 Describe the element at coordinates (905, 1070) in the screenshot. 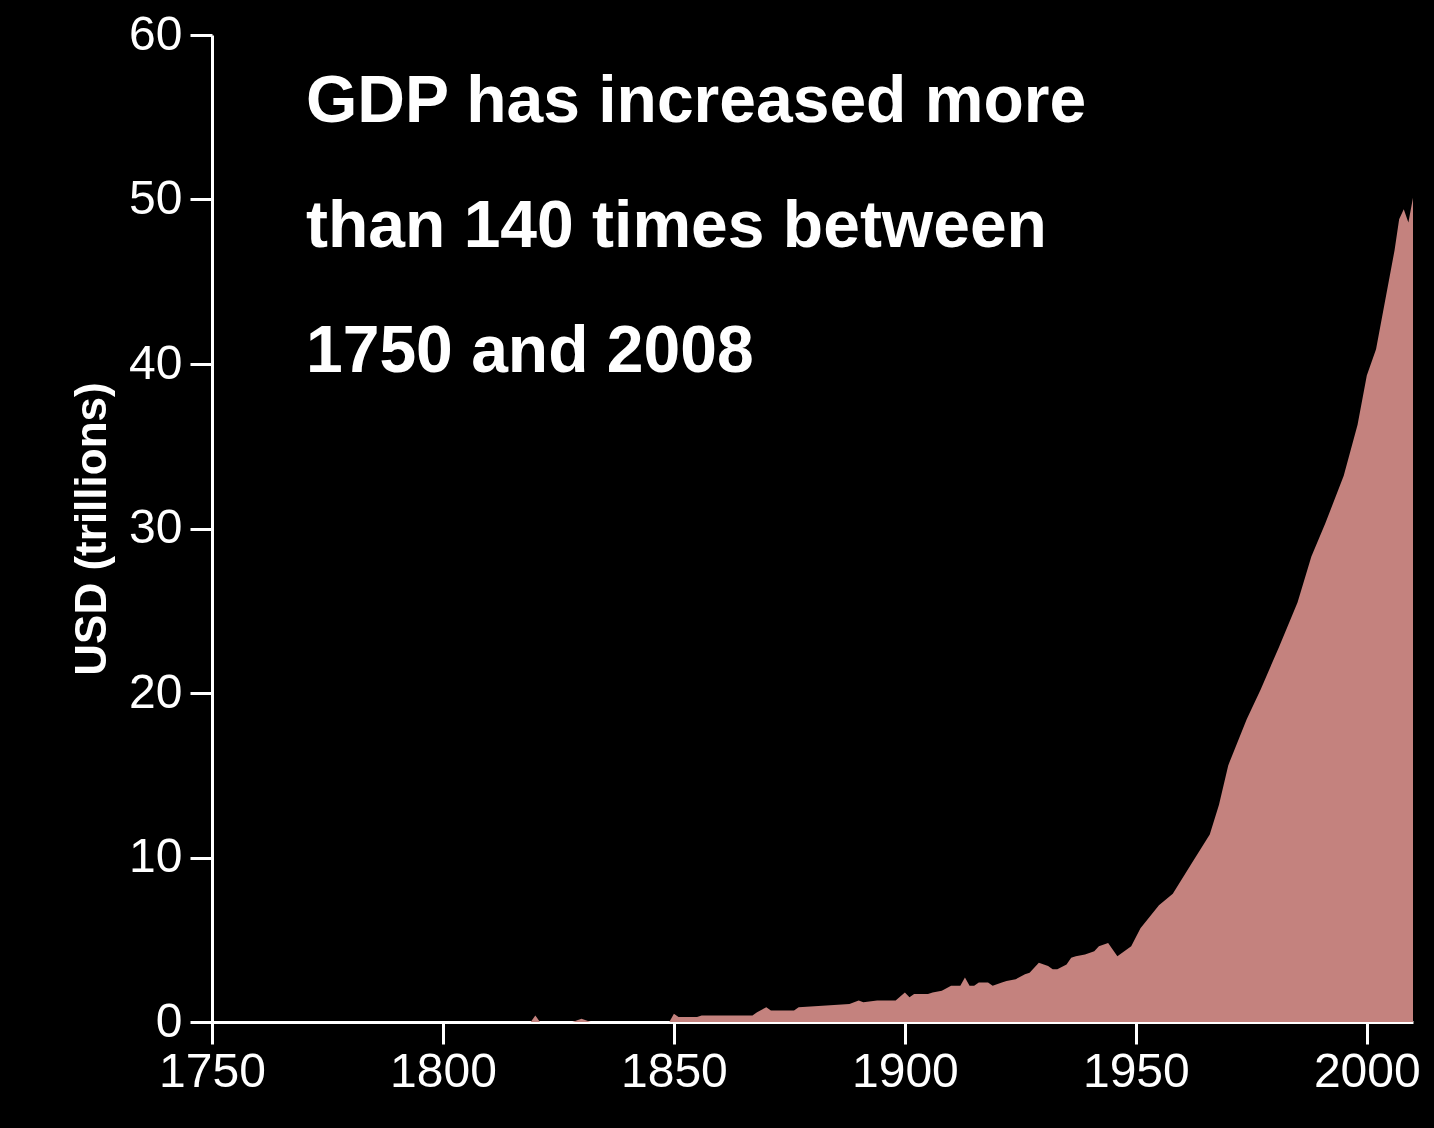

I see `x-tick-label: 1900` at that location.